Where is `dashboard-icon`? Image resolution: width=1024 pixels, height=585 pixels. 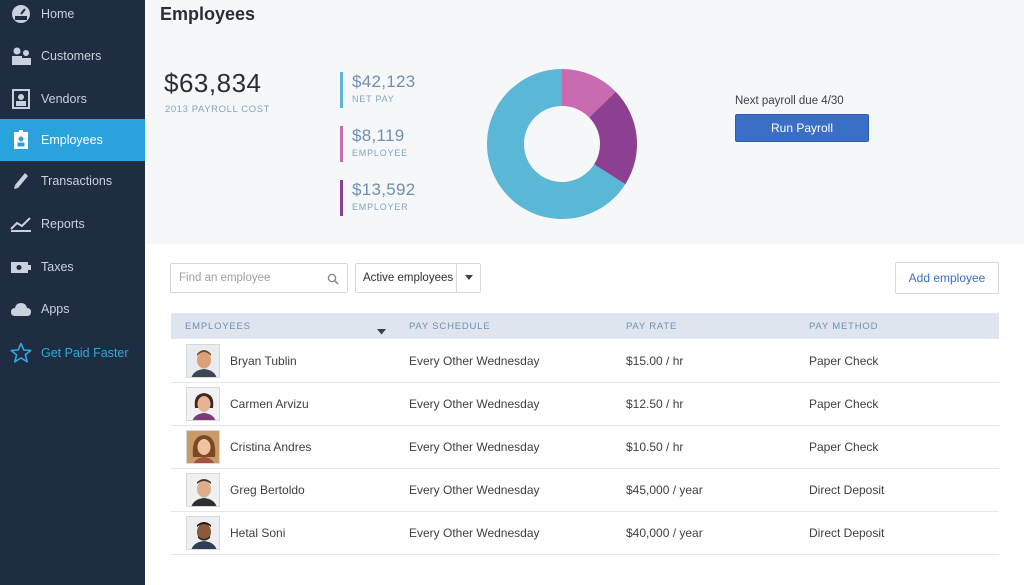
dashboard-icon is located at coordinates (21, 14).